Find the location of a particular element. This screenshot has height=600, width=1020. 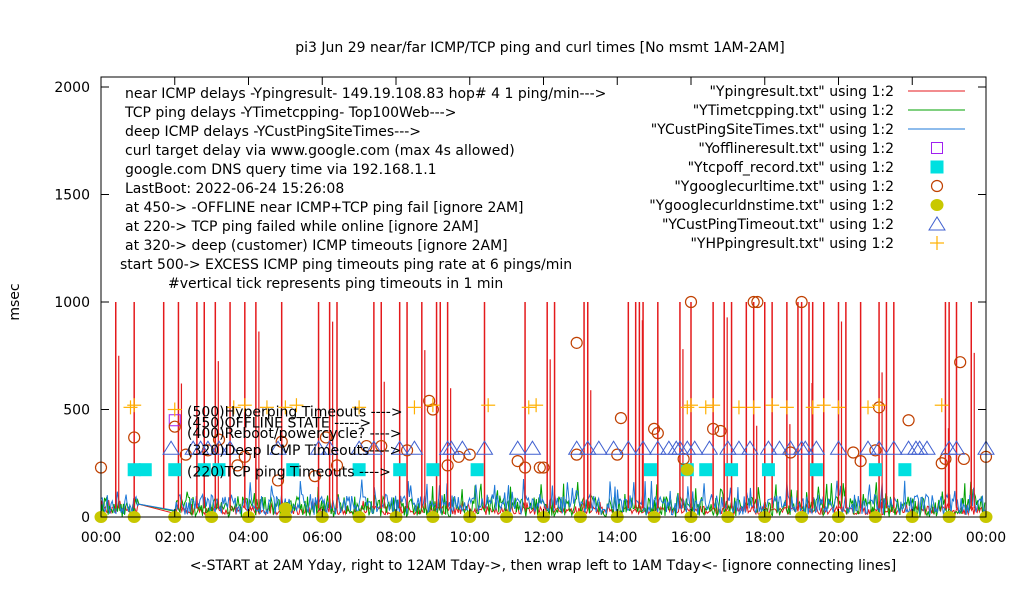

legend-label: "YCustPingTimeout.txt" using 1:2 is located at coordinates (778, 225).